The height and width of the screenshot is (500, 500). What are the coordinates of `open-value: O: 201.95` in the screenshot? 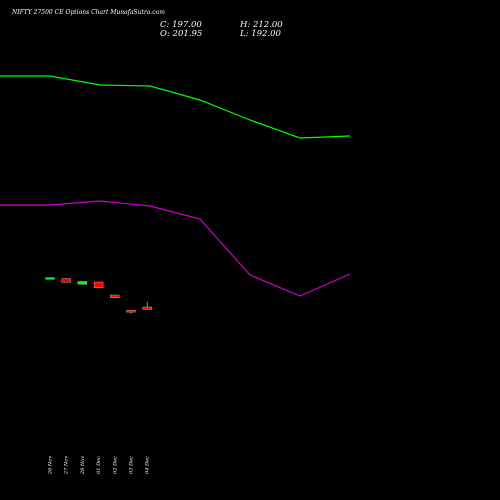 It's located at (181, 34).